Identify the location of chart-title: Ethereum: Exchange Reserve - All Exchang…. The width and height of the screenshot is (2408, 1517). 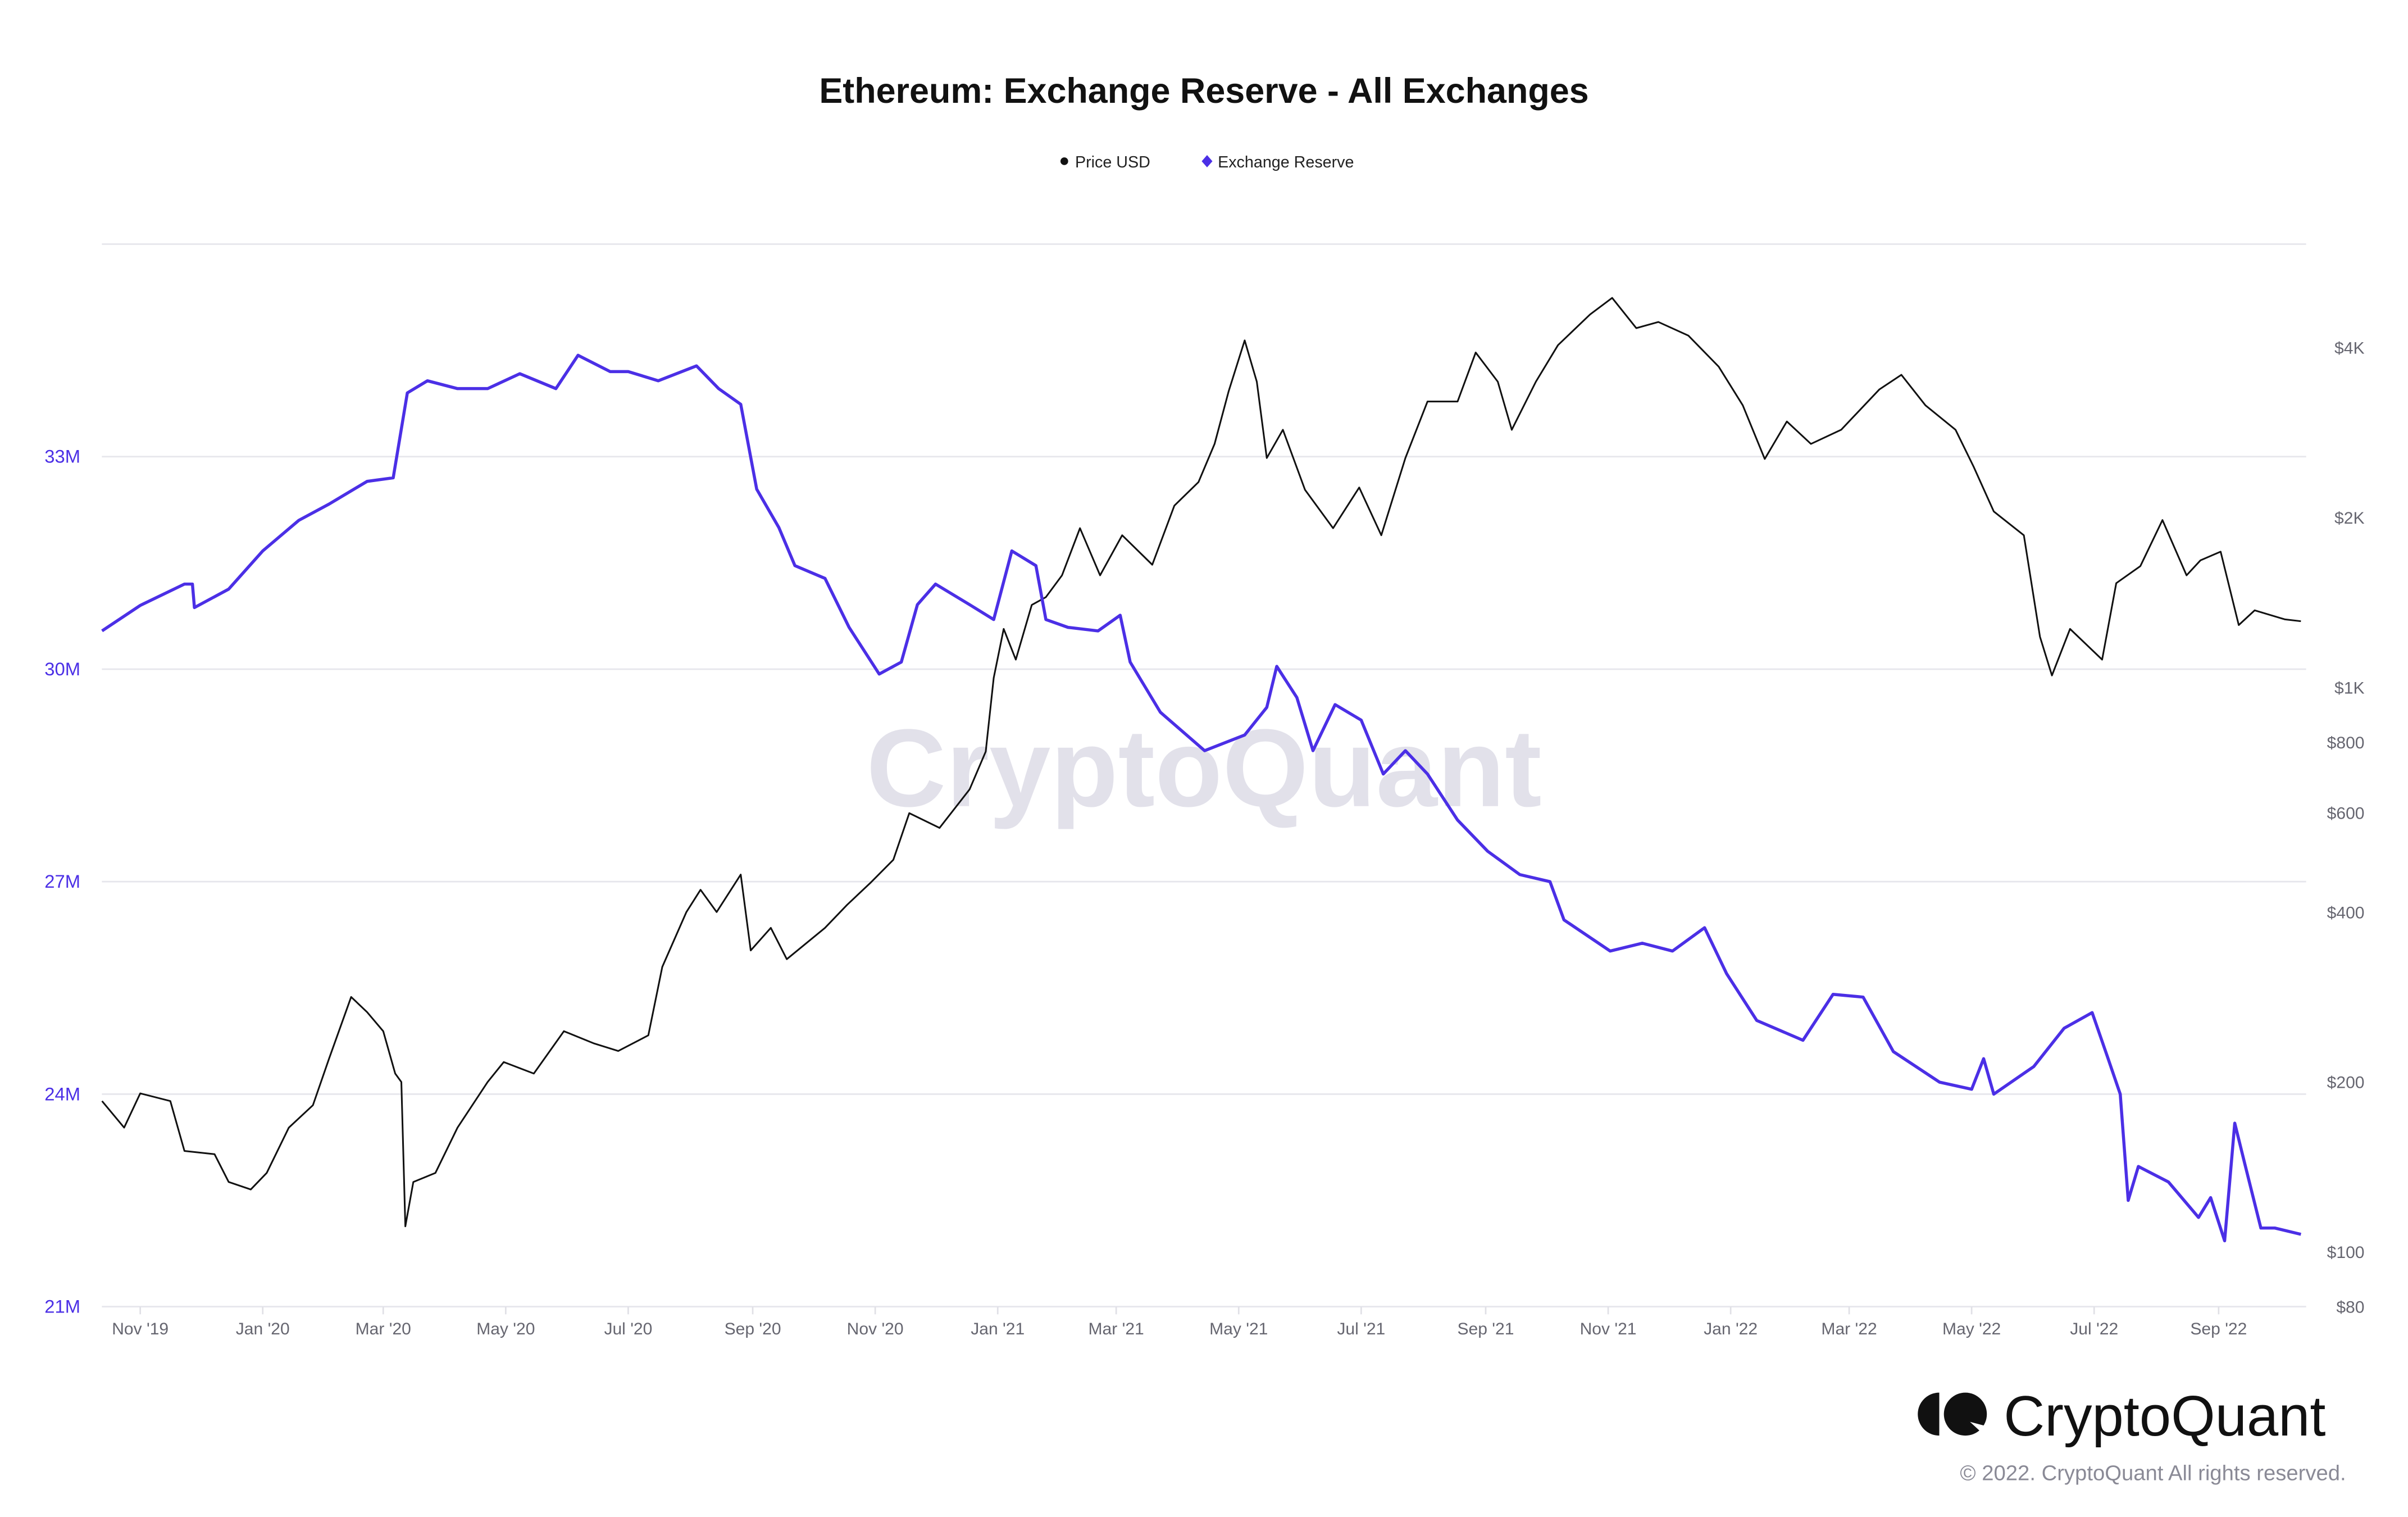
(1203, 91).